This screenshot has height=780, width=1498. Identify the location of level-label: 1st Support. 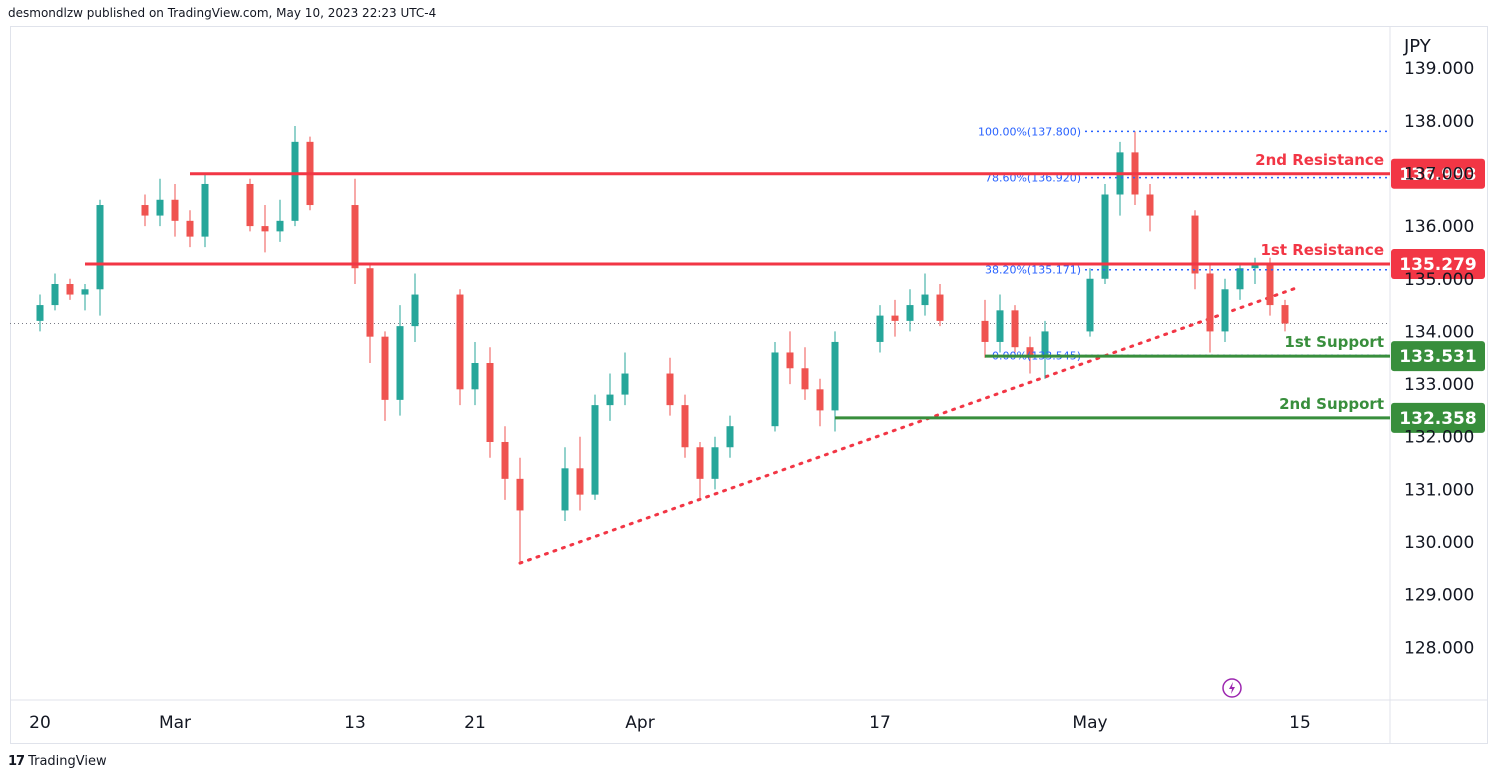
(1334, 342).